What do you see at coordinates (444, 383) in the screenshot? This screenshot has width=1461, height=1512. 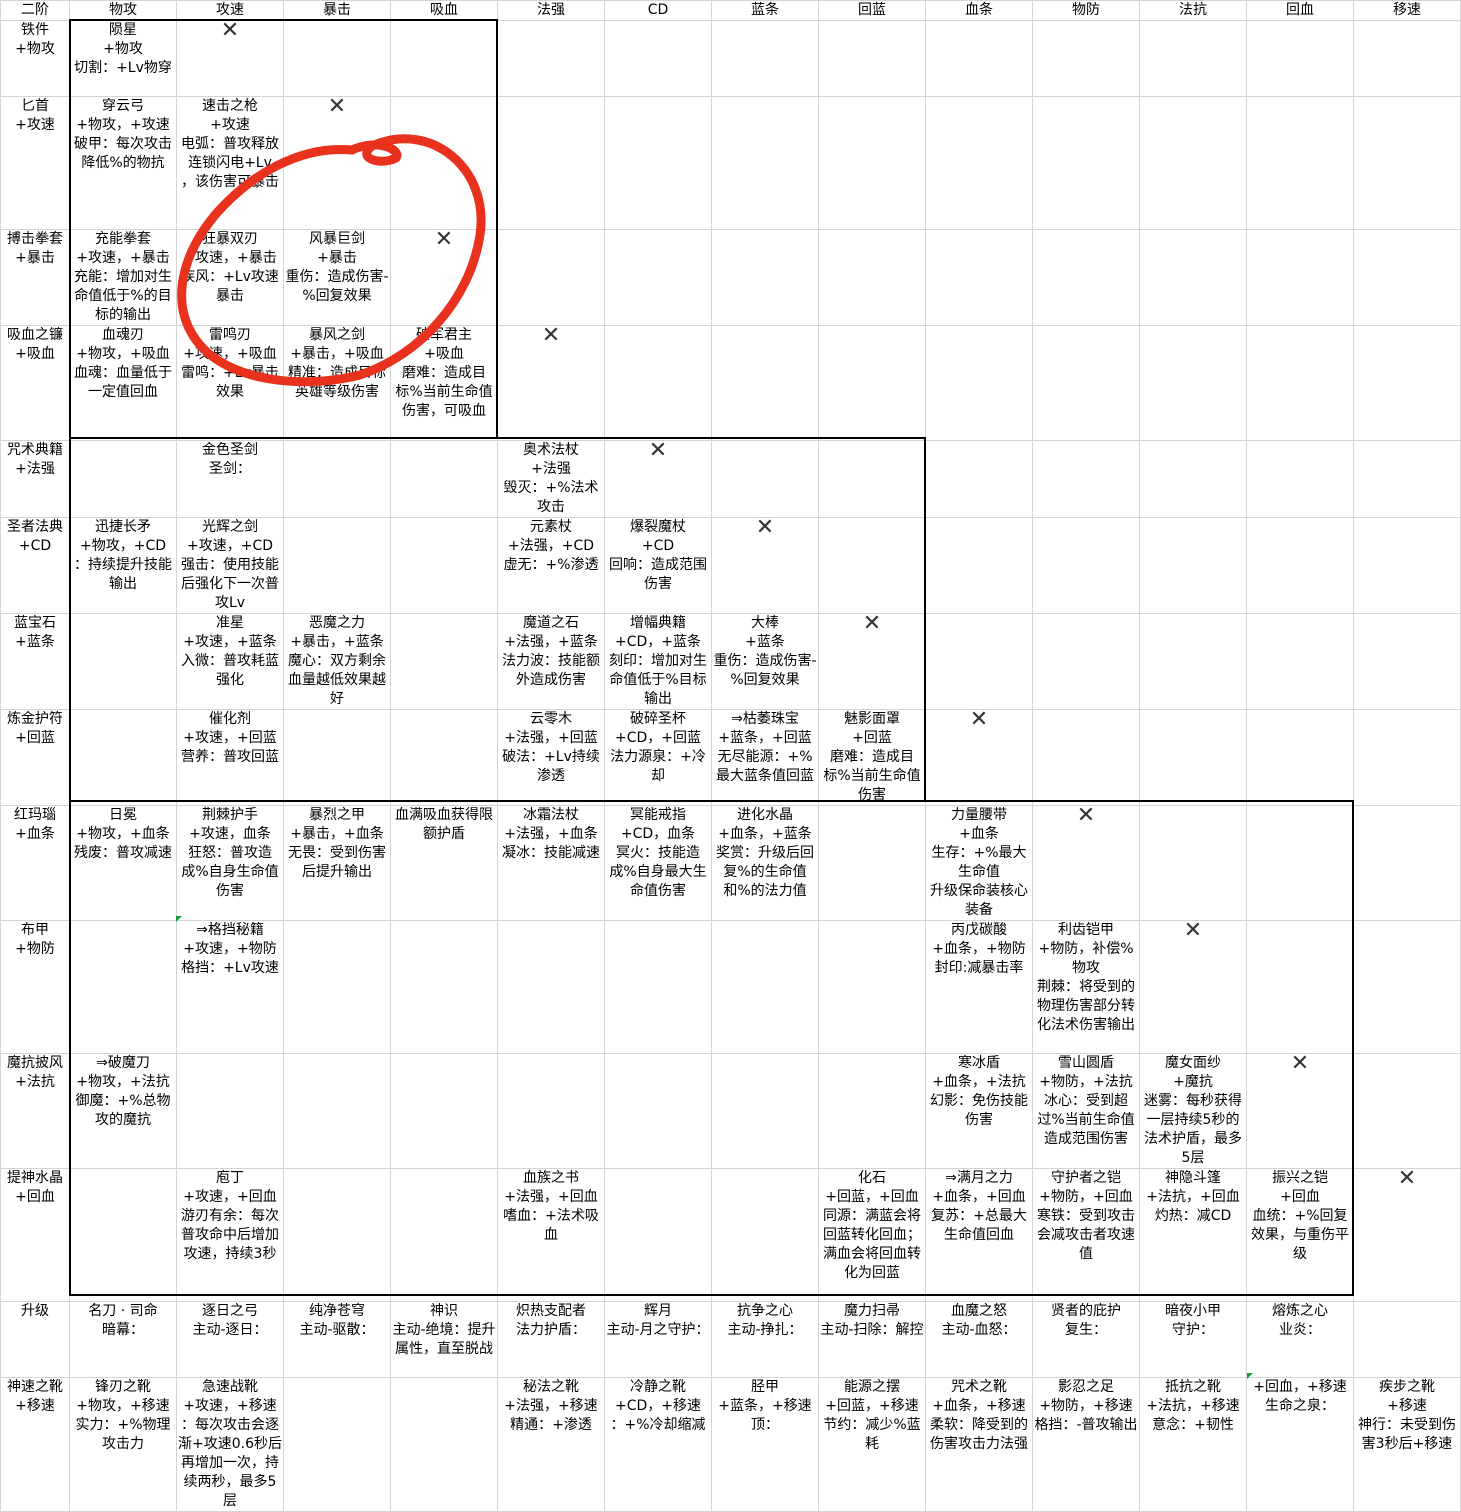 I see `table-cell: 破军君主 +吸血 磨难：造成目标%当前生命值伤害，可吸血` at bounding box center [444, 383].